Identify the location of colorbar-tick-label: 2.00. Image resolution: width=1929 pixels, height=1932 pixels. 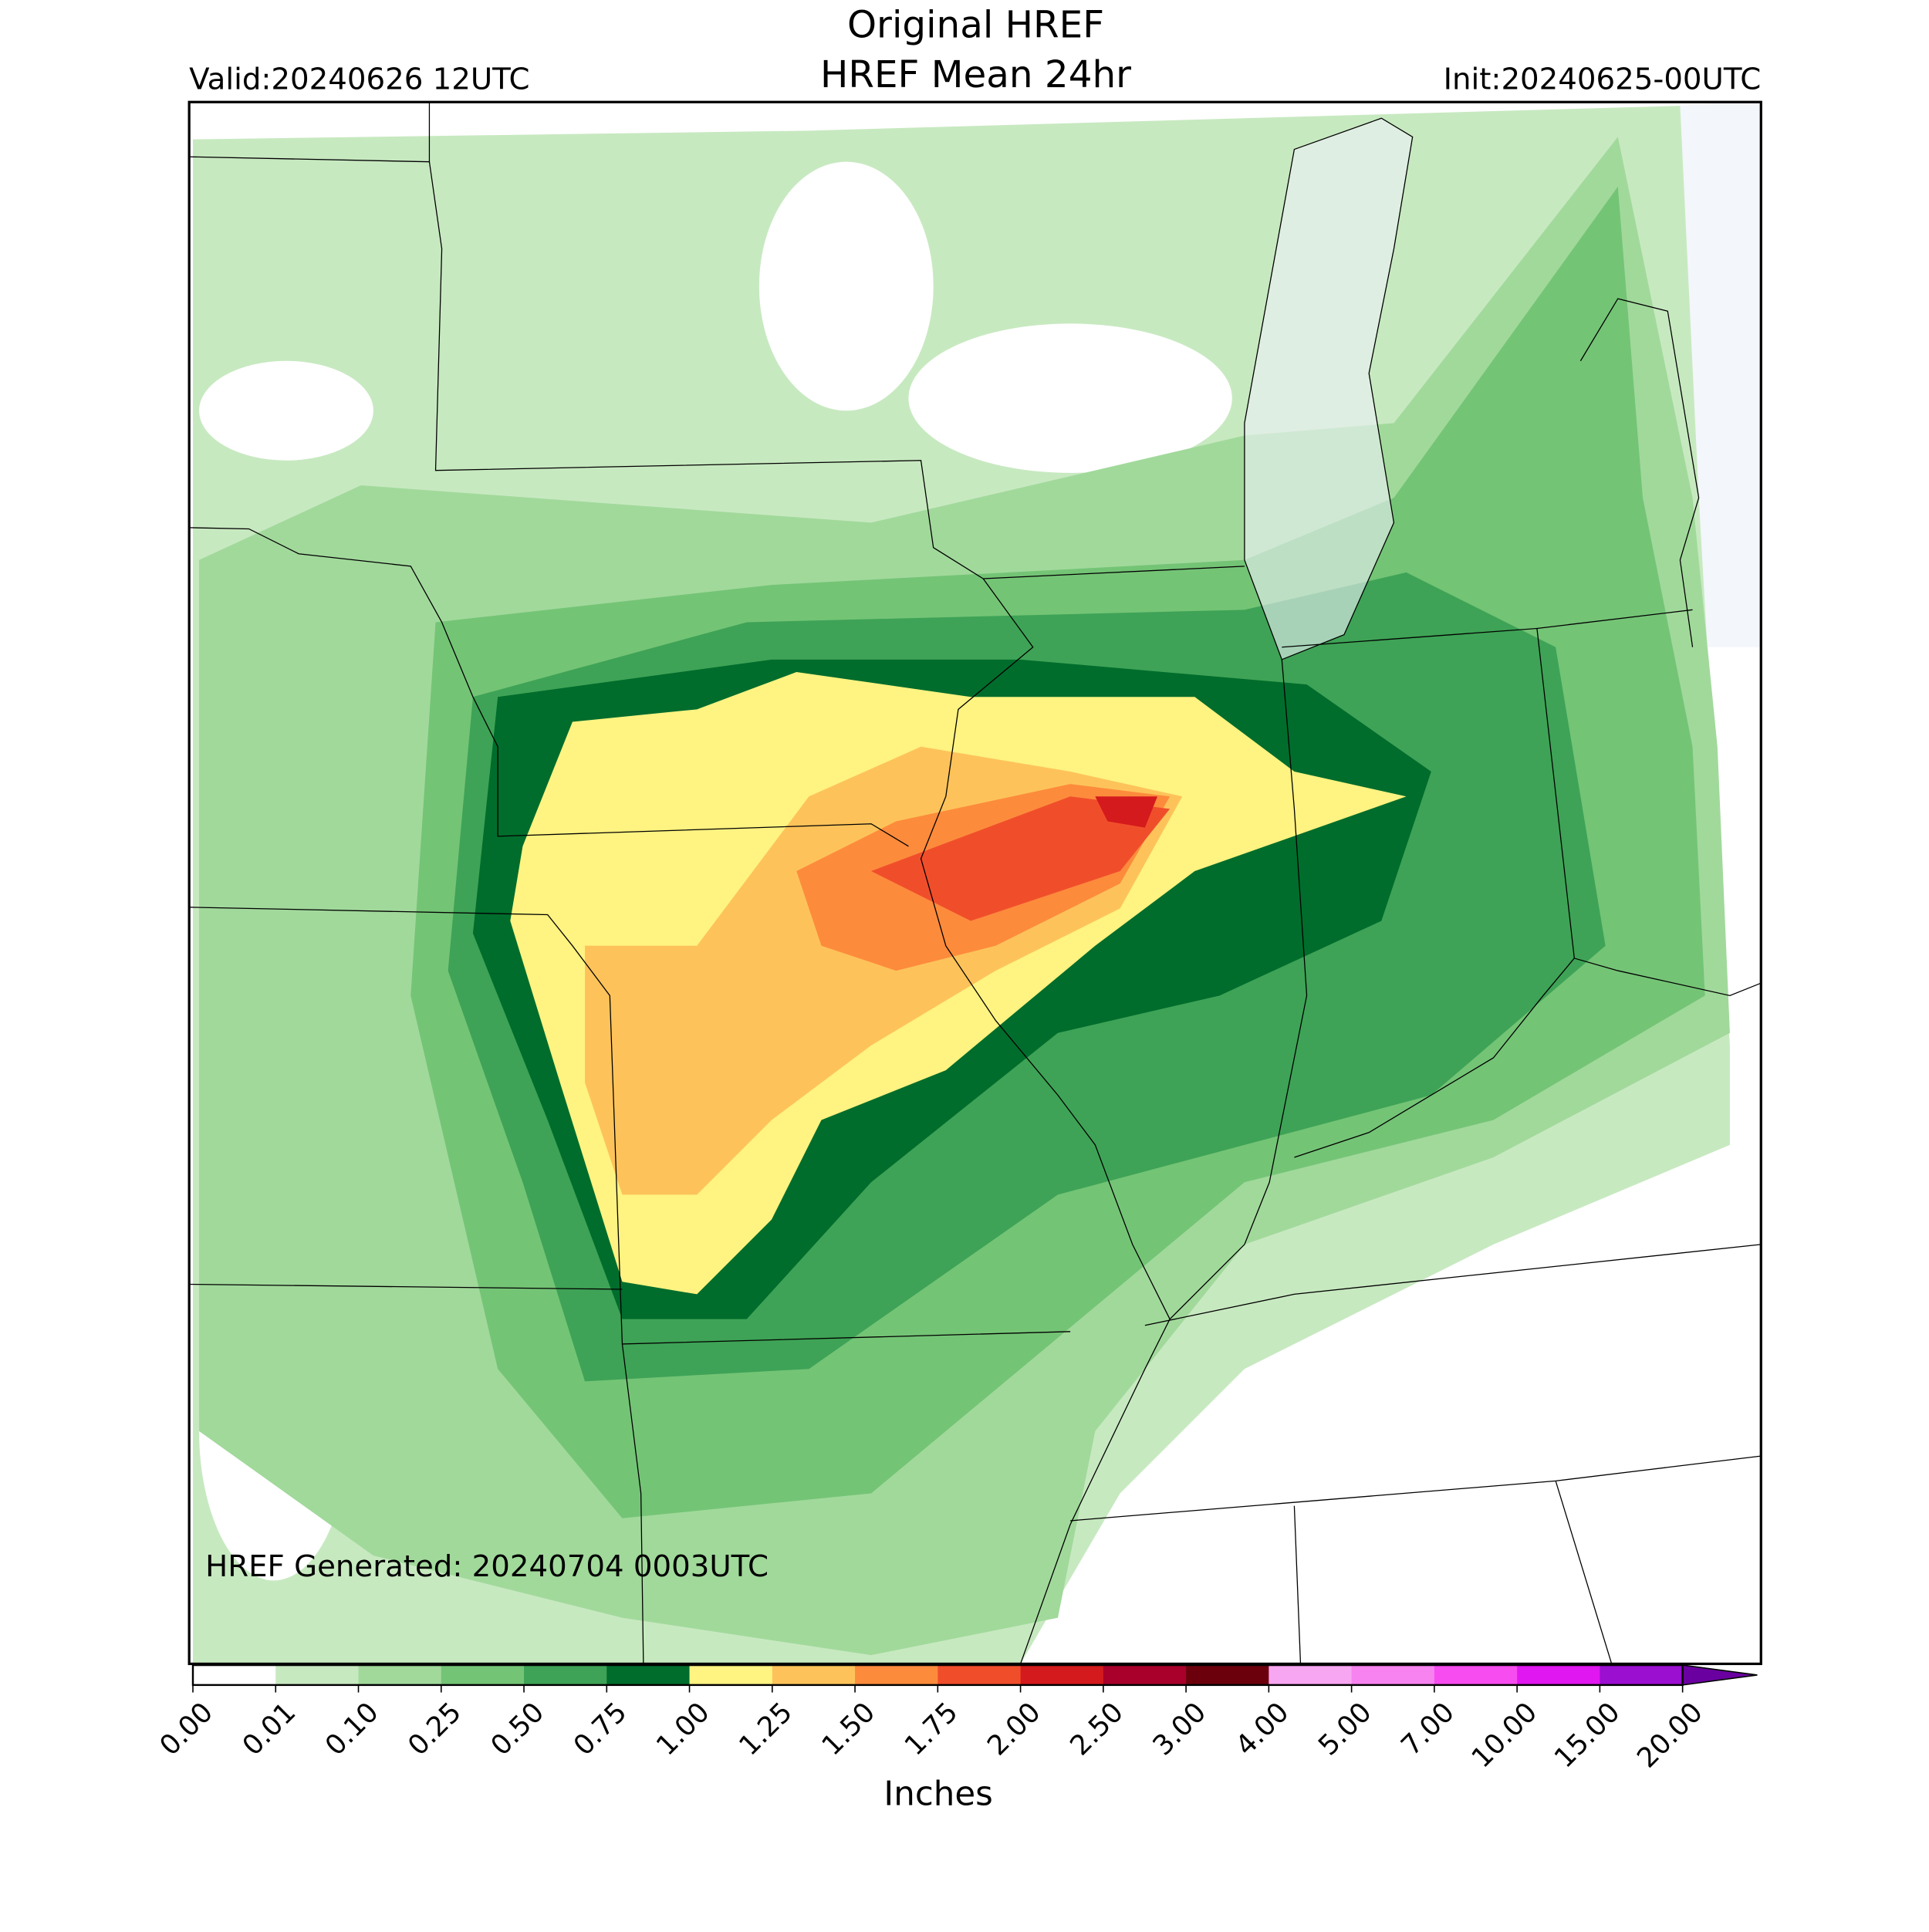
(1014, 1729).